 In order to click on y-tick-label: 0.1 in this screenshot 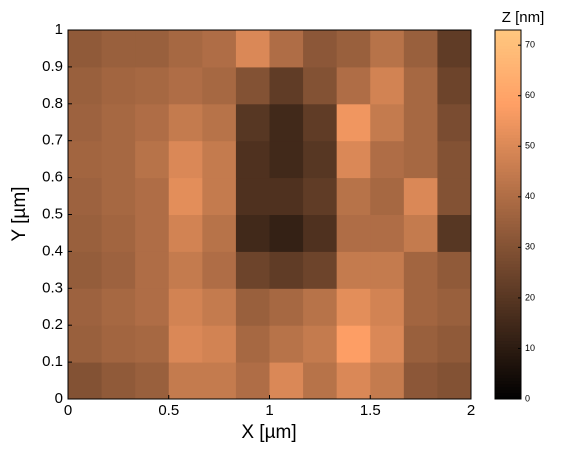, I will do `click(52, 361)`.